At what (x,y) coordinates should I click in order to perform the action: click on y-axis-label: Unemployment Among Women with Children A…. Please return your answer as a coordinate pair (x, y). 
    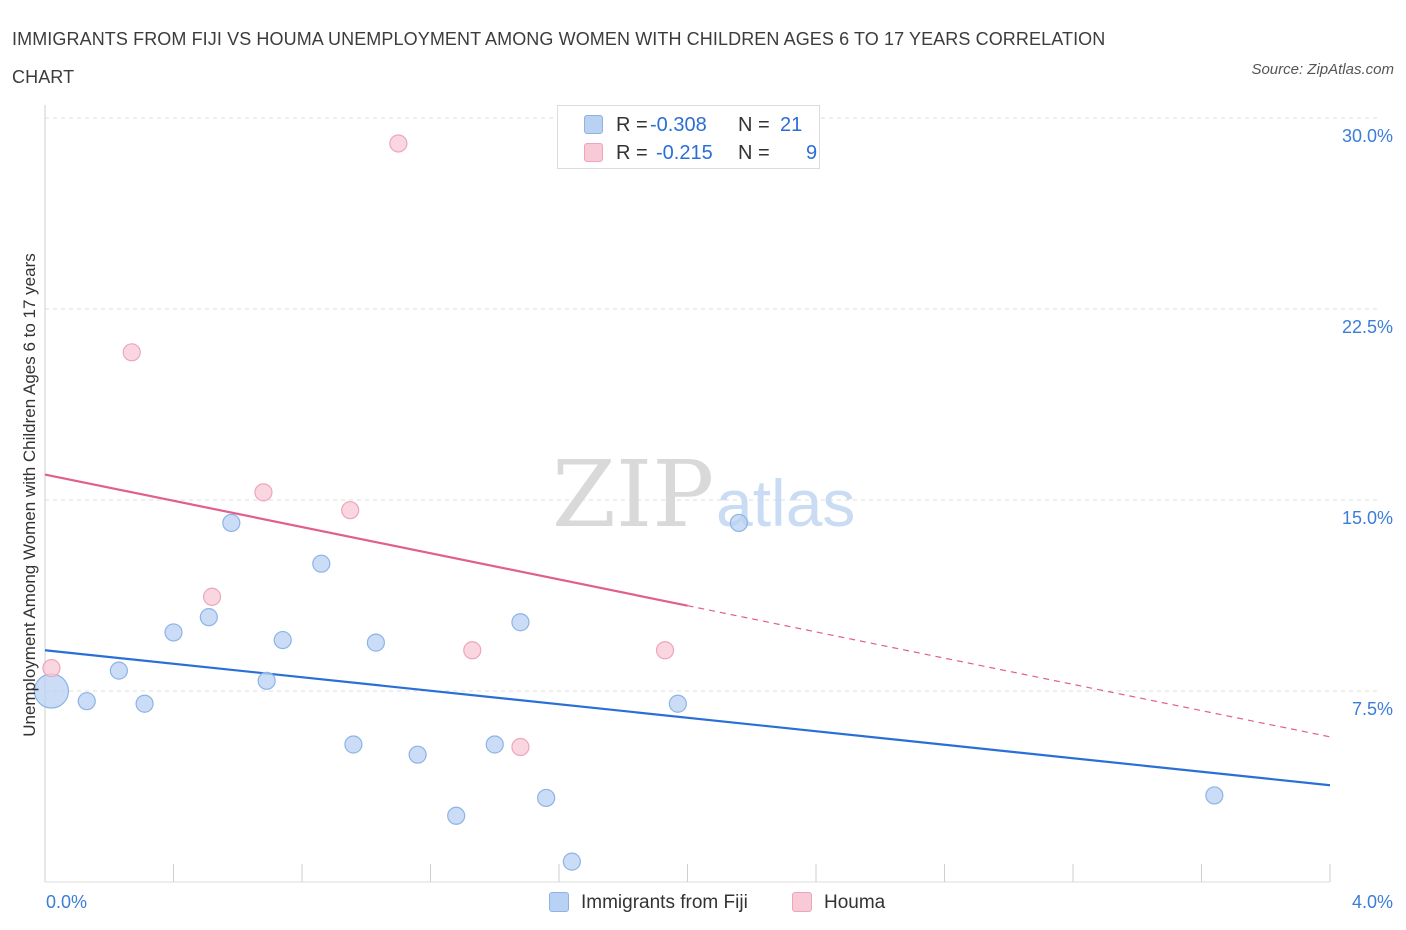
    Looking at the image, I should click on (29, 495).